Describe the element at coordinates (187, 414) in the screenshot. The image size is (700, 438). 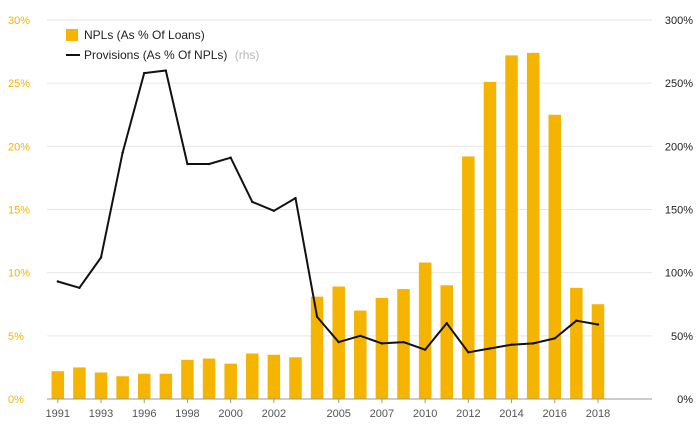
I see `x-tick-label: 1998` at that location.